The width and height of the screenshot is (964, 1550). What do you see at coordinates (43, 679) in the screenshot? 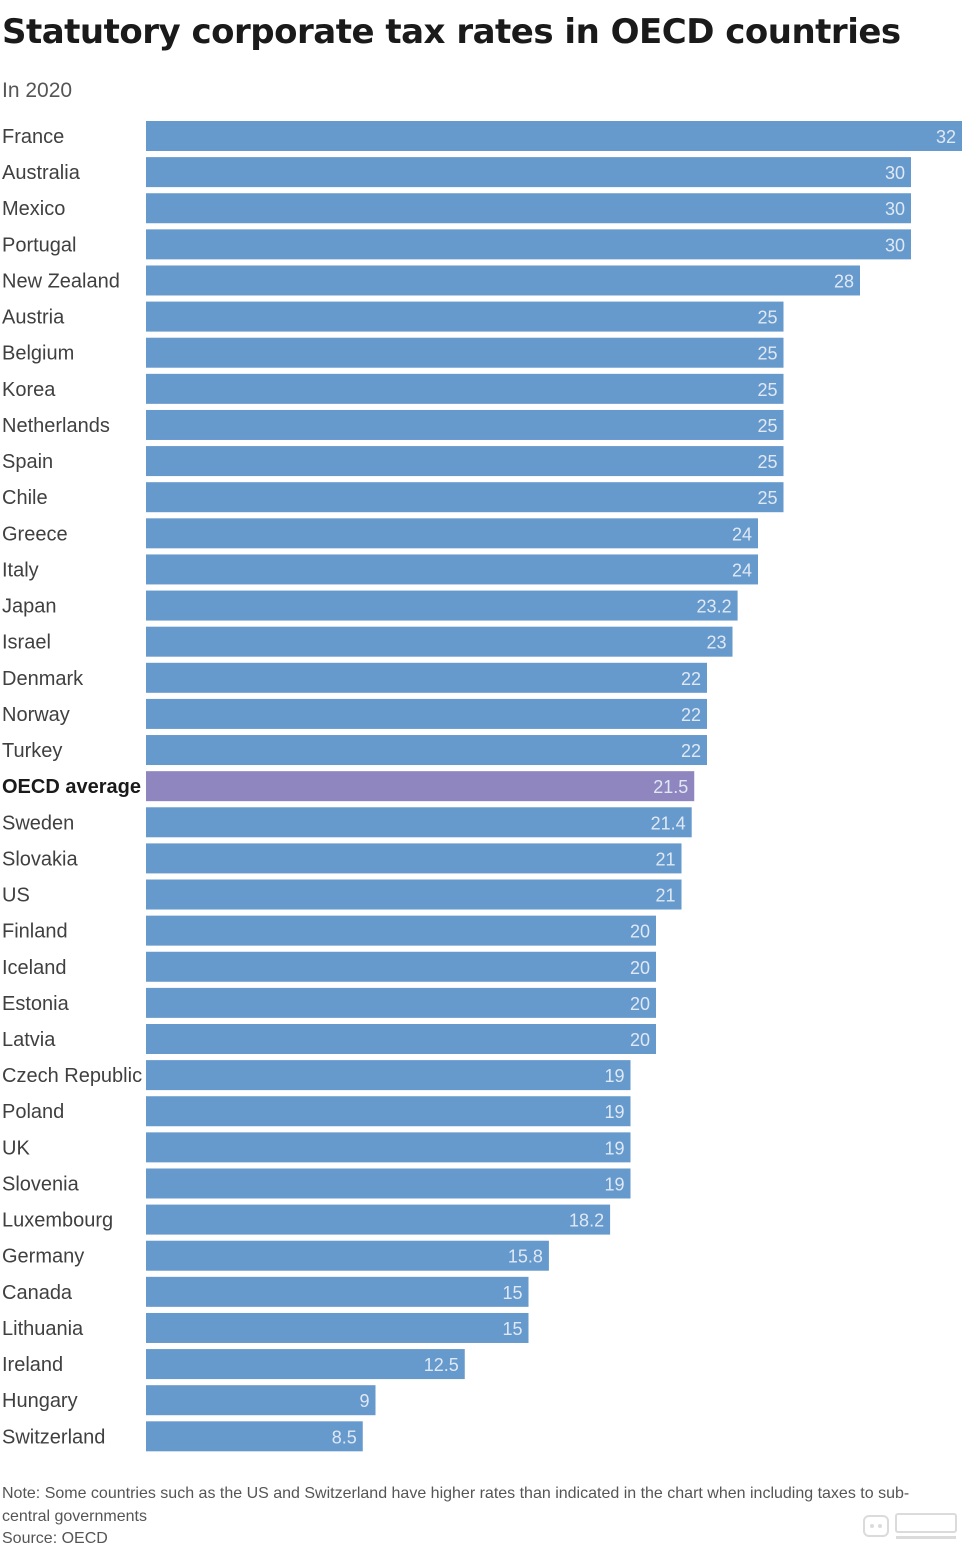
I see `category-label: Denmark` at bounding box center [43, 679].